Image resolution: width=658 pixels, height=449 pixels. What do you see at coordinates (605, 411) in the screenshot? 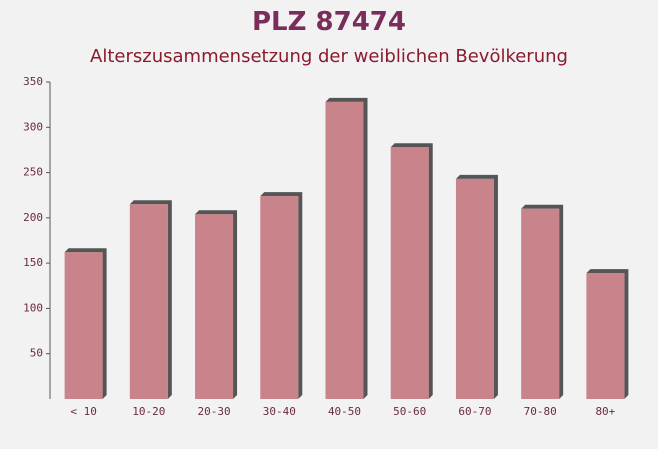
I see `x-tick-label: 80+` at bounding box center [605, 411].